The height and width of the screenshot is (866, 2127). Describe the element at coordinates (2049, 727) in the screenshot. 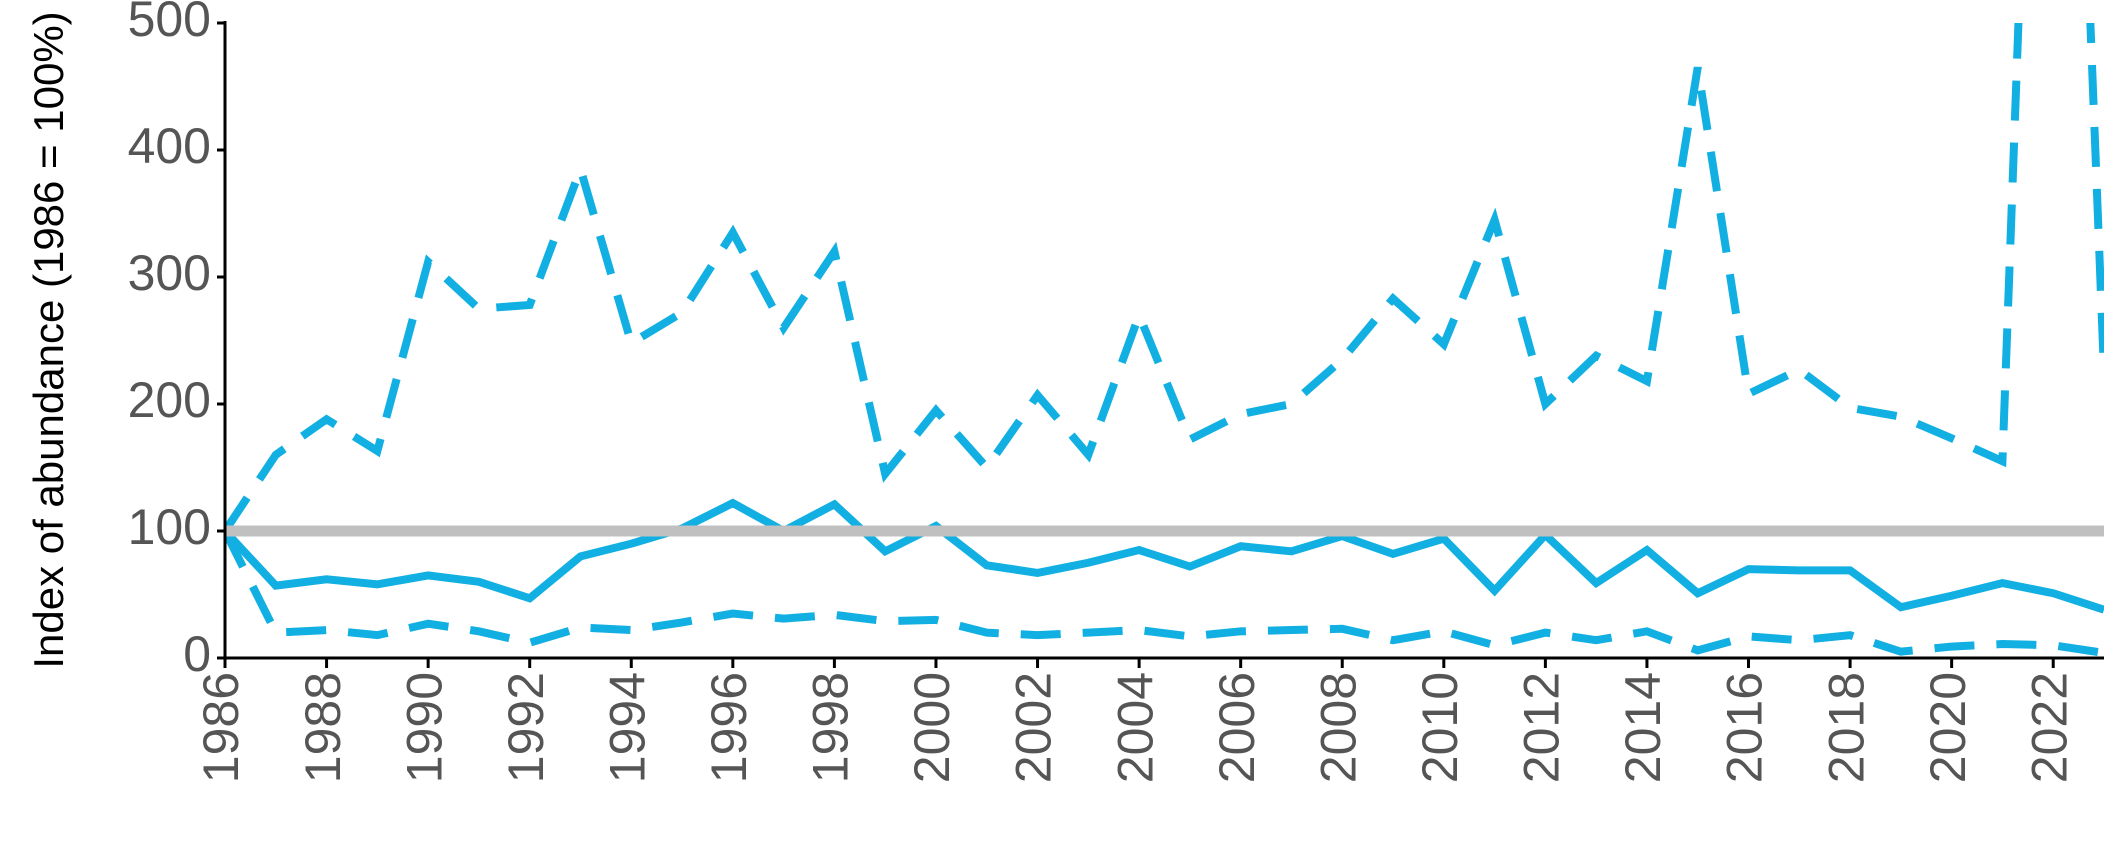

I see `x-tick-label: 2022` at that location.